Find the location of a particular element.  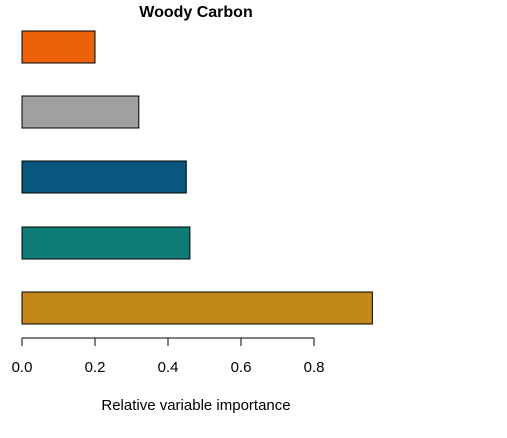

x-tick-label-2: 0.4 is located at coordinates (168, 367).